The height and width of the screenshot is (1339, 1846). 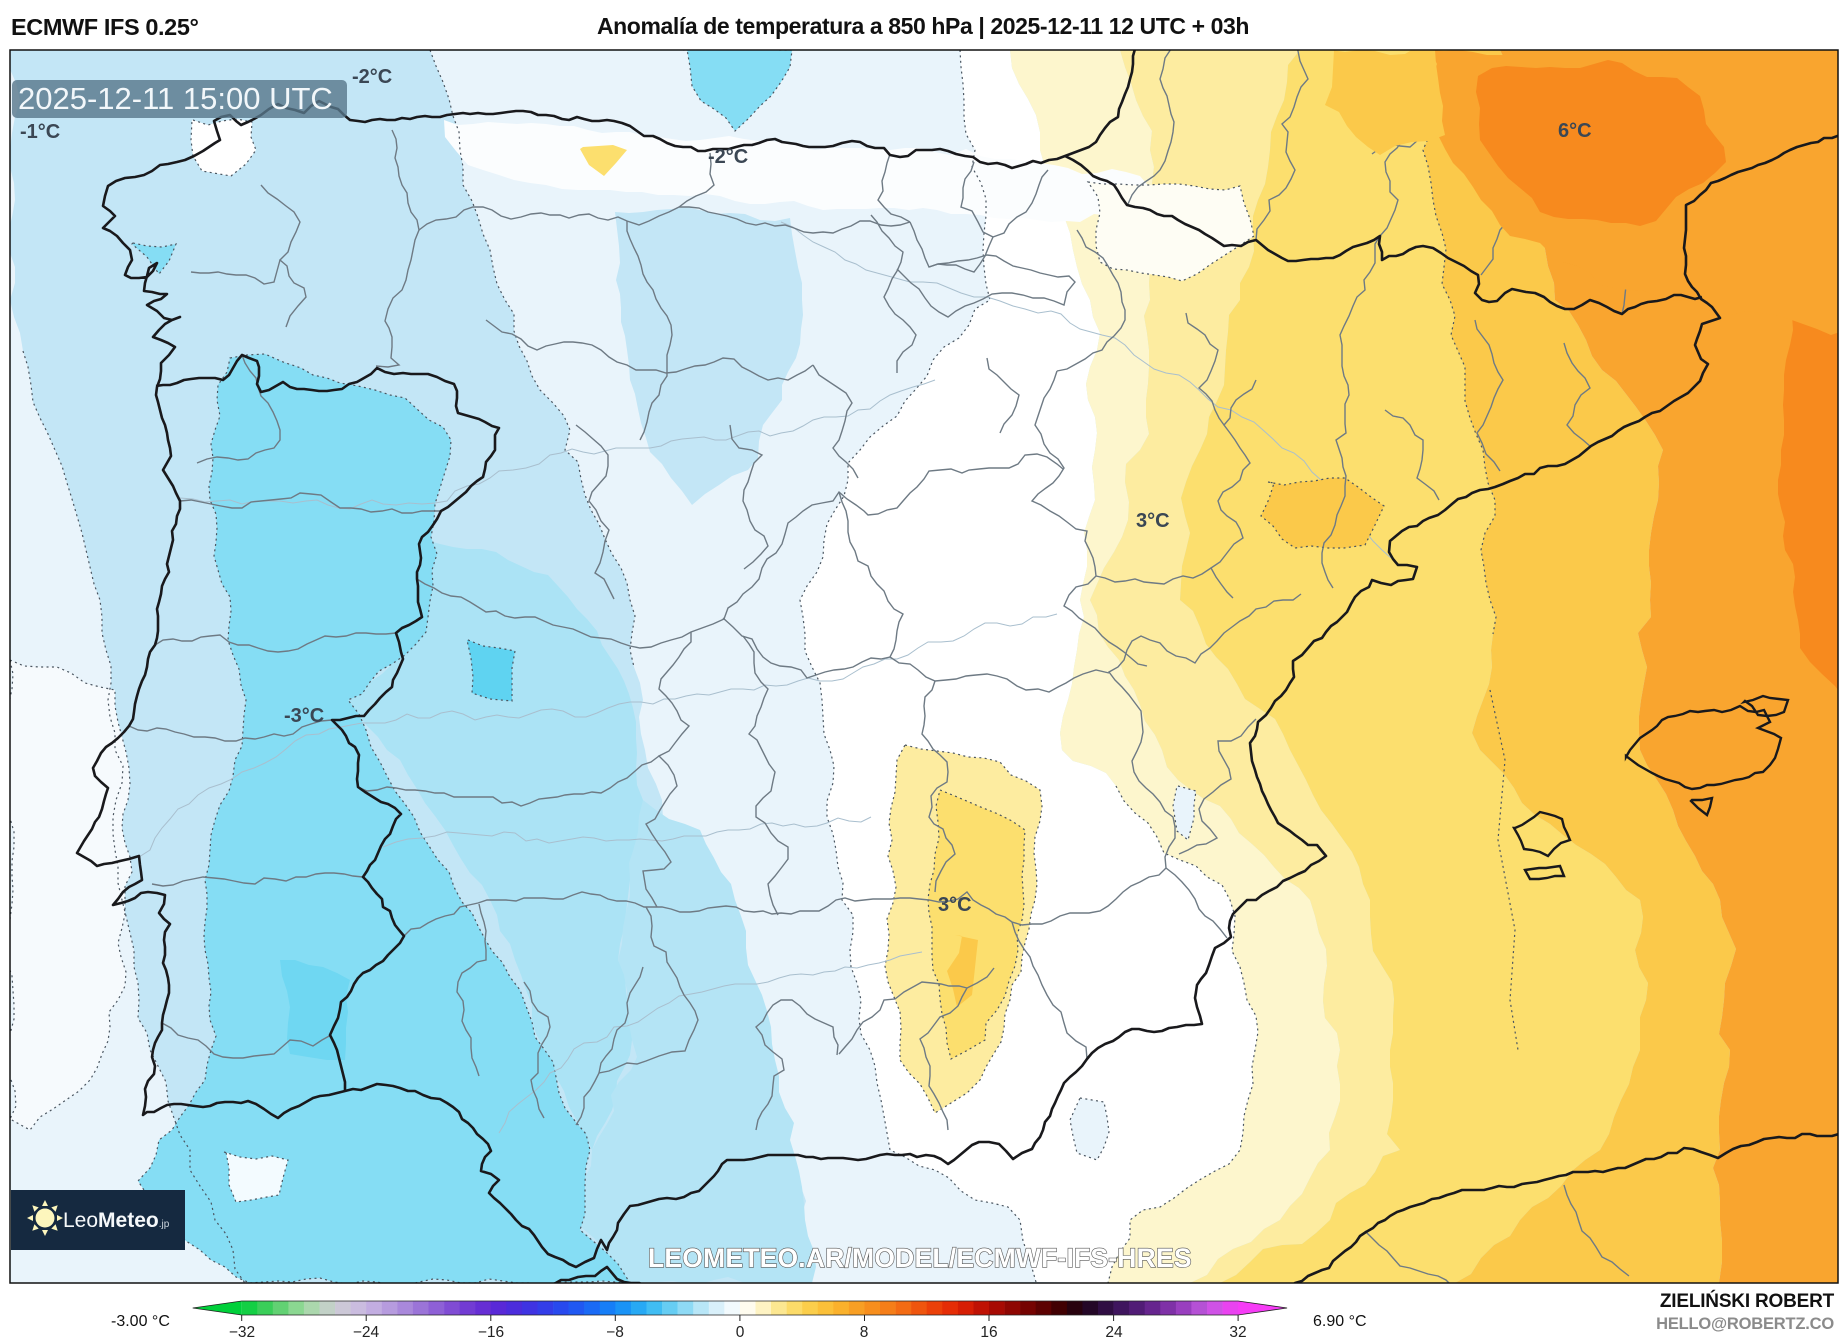 What do you see at coordinates (491, 1331) in the screenshot?
I see `svg-text: −16` at bounding box center [491, 1331].